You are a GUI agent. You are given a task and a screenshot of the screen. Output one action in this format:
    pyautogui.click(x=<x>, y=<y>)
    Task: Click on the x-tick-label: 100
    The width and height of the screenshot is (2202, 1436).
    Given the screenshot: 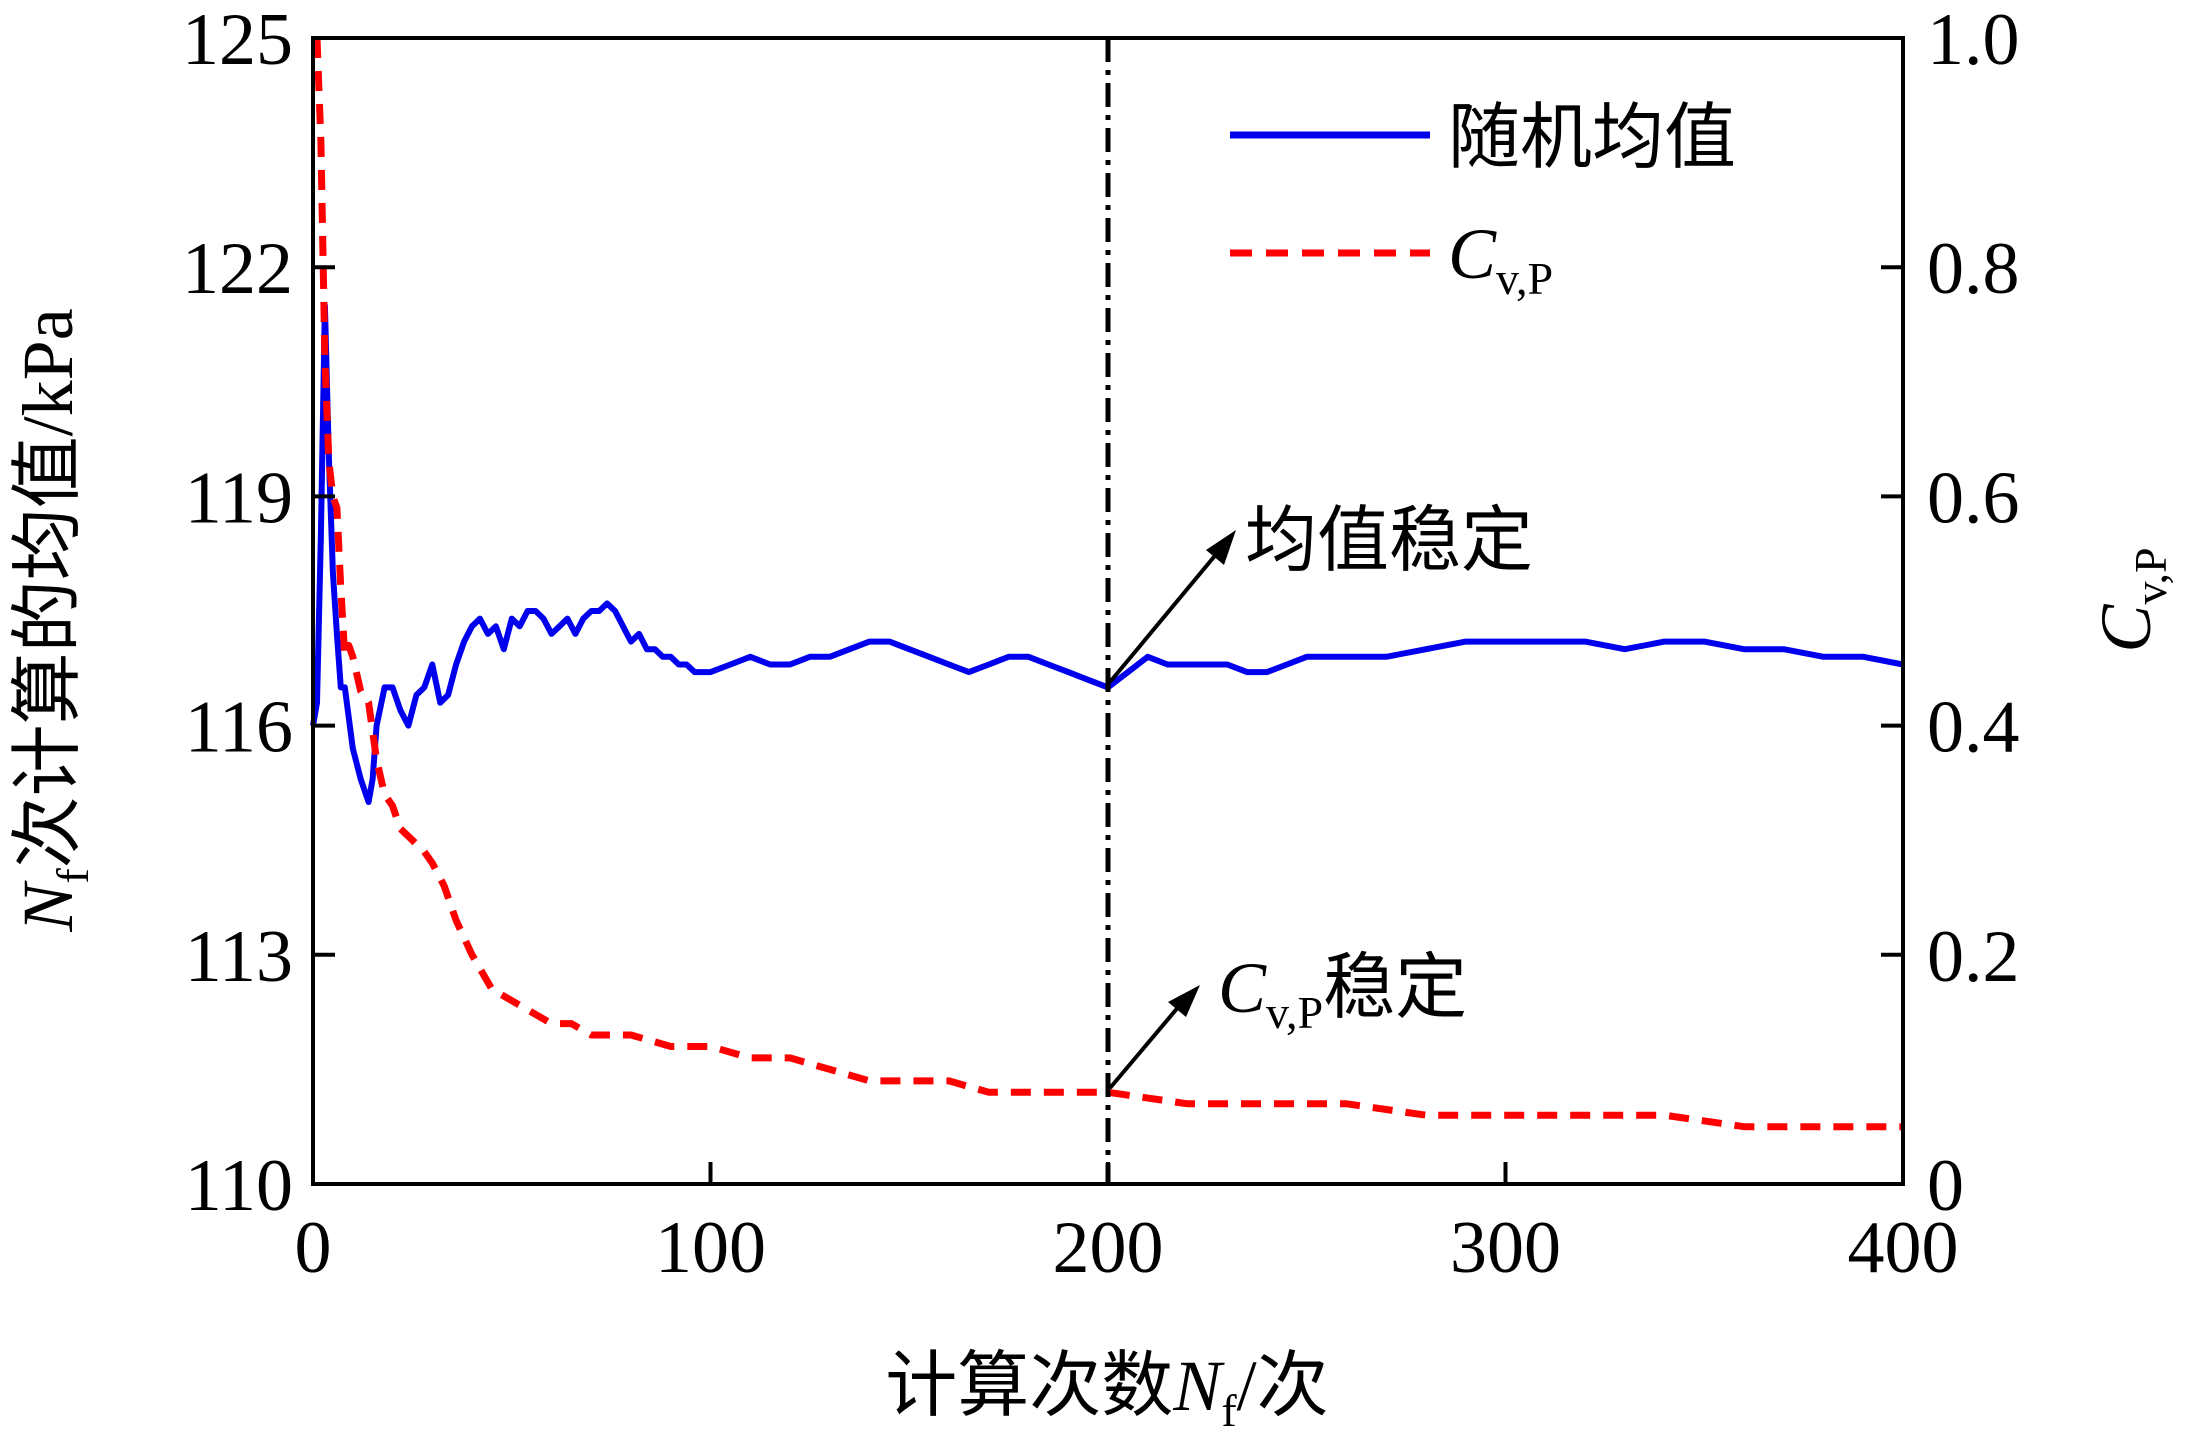 What is the action you would take?
    pyautogui.click(x=710, y=1248)
    